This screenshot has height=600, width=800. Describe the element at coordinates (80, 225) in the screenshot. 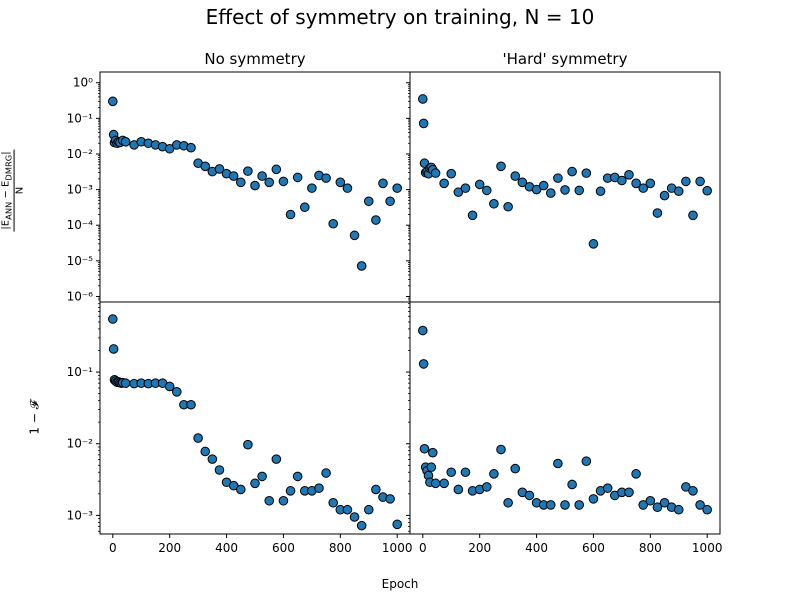

I see `y-tick-label: 10⁻⁴` at that location.